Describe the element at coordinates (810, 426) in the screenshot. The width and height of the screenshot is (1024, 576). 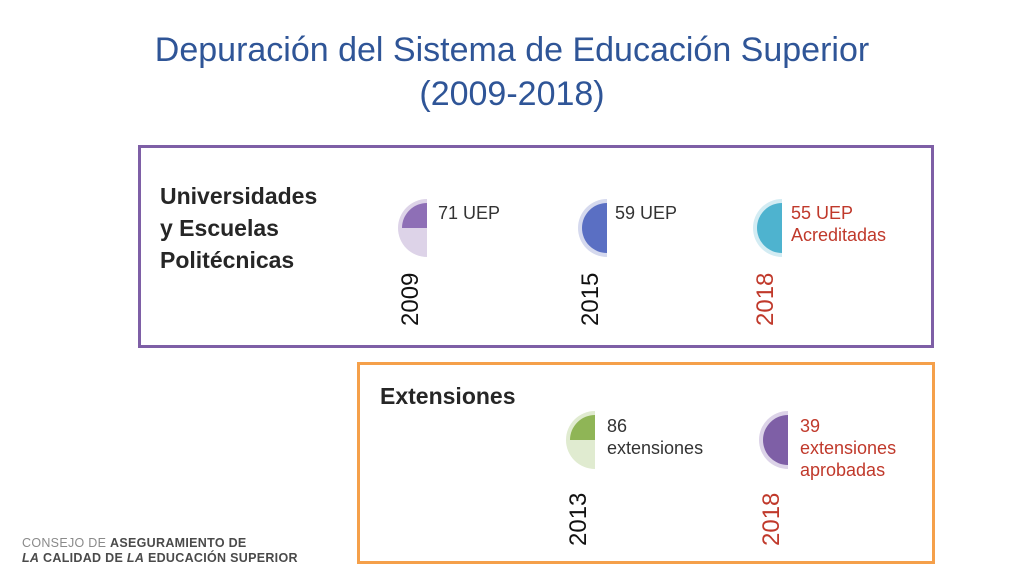
I see `value-line: 39` at that location.